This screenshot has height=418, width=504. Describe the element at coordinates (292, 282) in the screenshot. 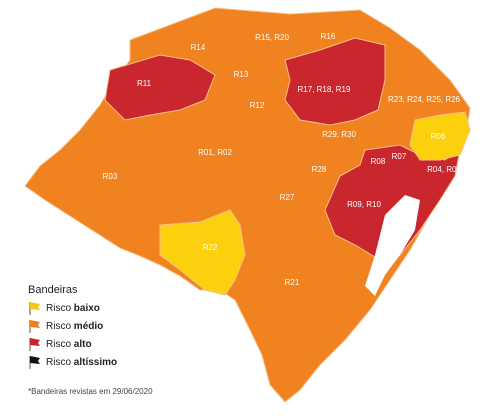

I see `region-label: R21` at that location.